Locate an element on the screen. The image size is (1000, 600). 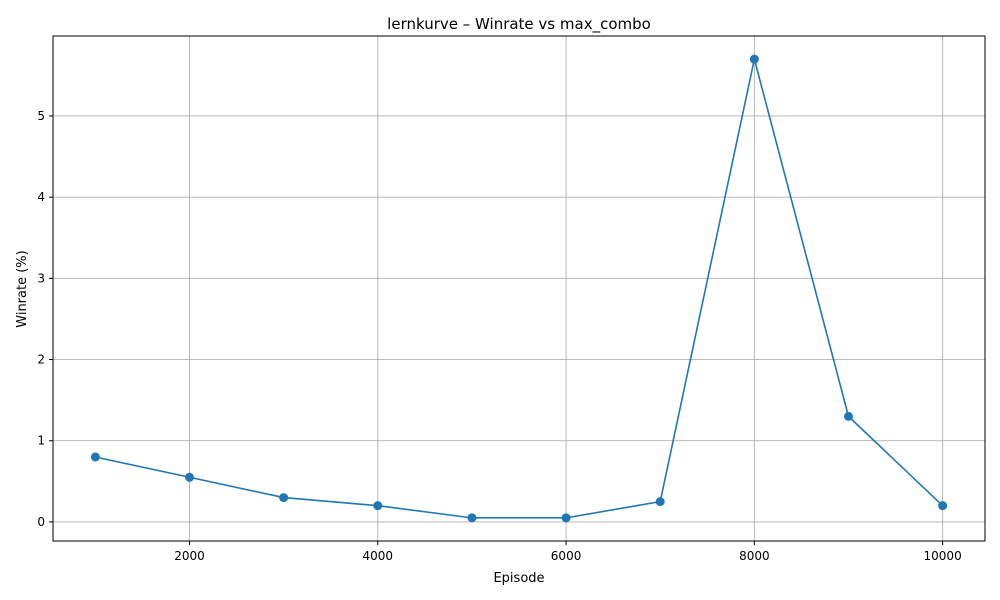
y-tick-label: 1 is located at coordinates (41, 441).